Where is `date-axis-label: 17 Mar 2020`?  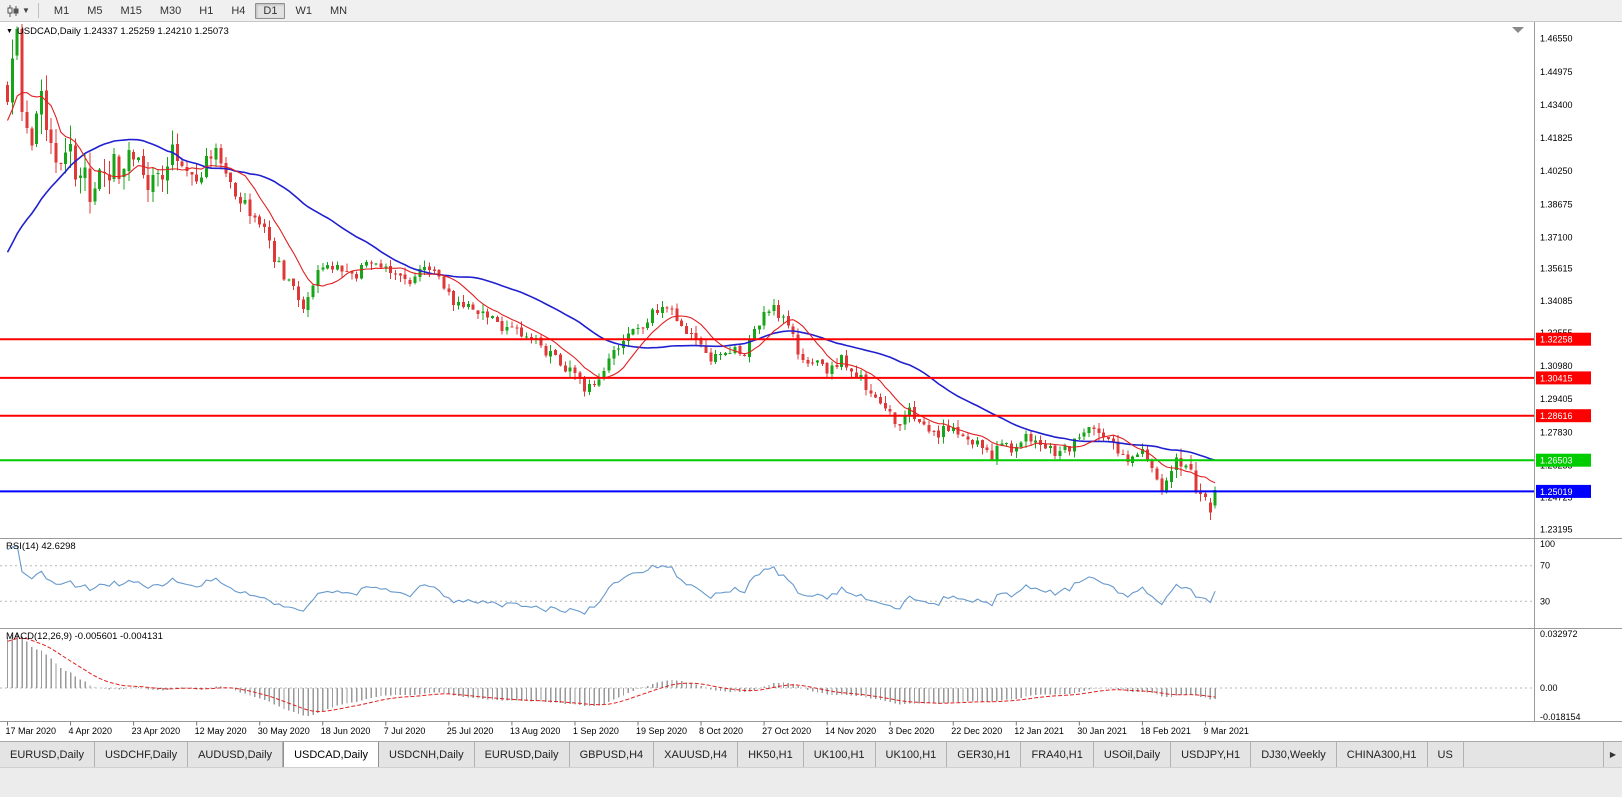
date-axis-label: 17 Mar 2020 is located at coordinates (31, 731).